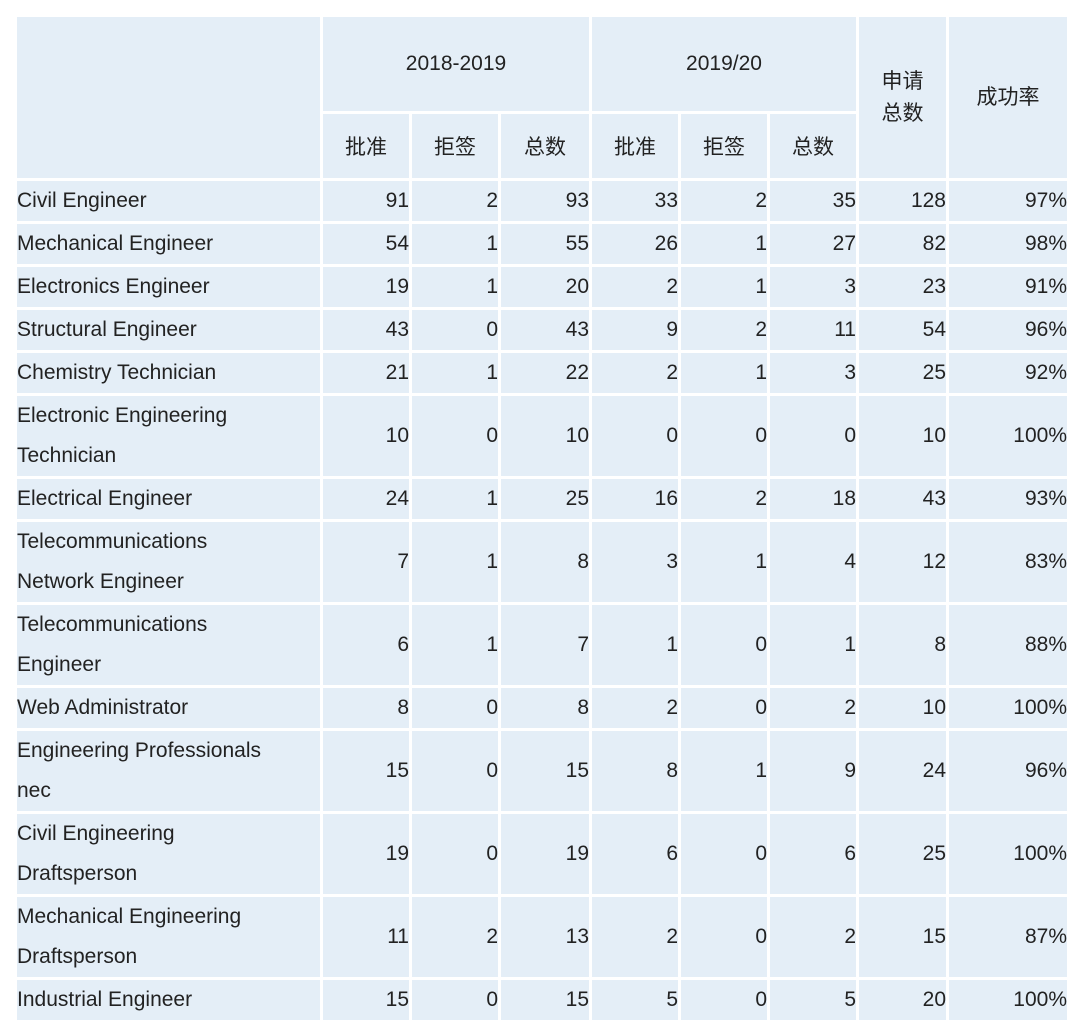 This screenshot has height=1023, width=1080. What do you see at coordinates (455, 146) in the screenshot?
I see `header-refused-2018: 拒签` at bounding box center [455, 146].